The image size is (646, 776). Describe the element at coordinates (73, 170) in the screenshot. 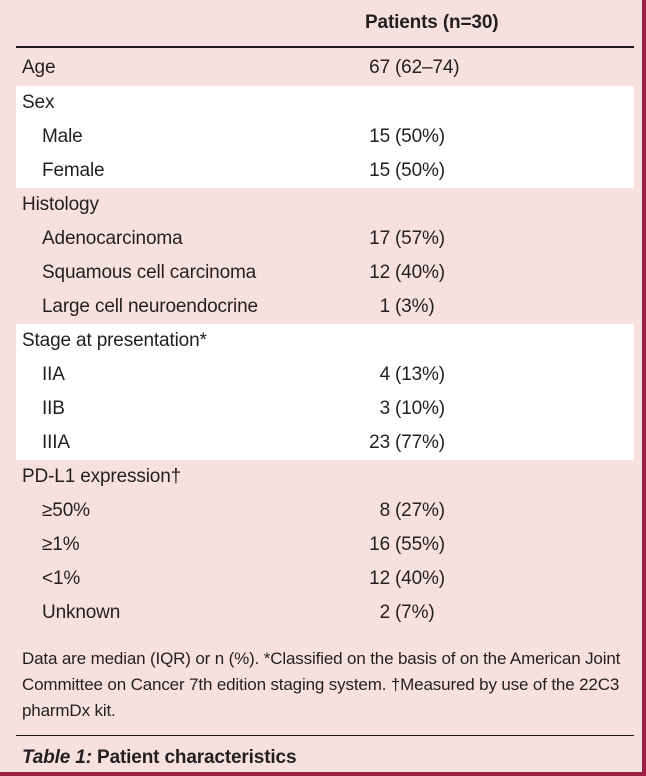

I see `row-label: Female` at that location.